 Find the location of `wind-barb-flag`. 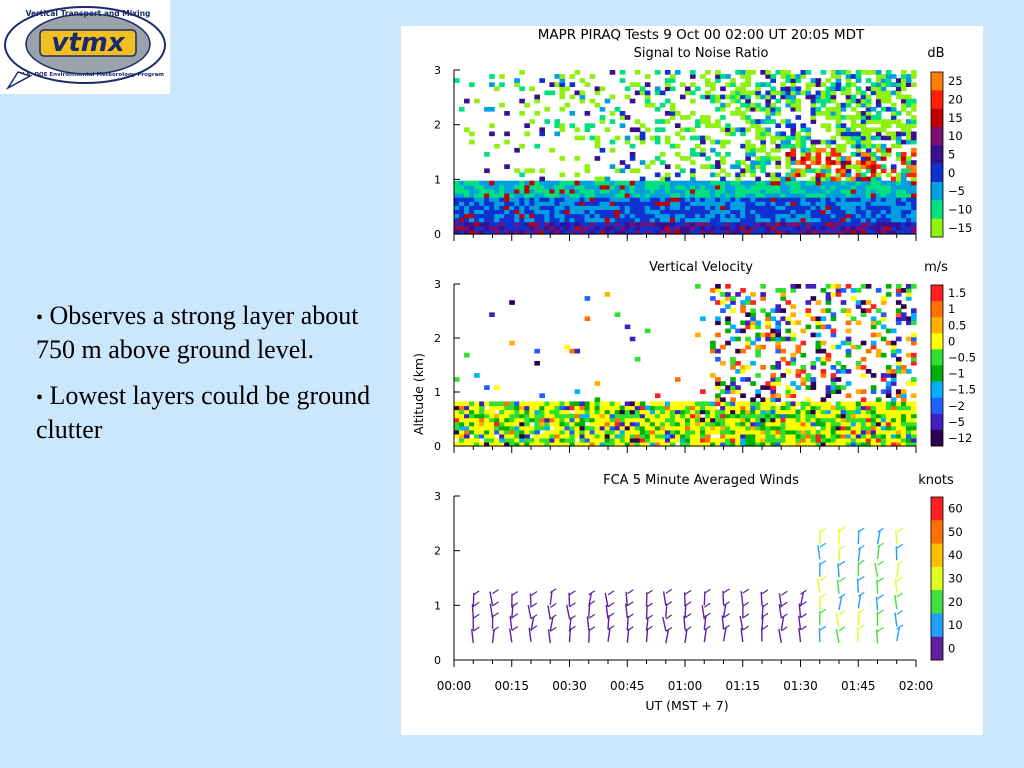

wind-barb-flag is located at coordinates (746, 616).